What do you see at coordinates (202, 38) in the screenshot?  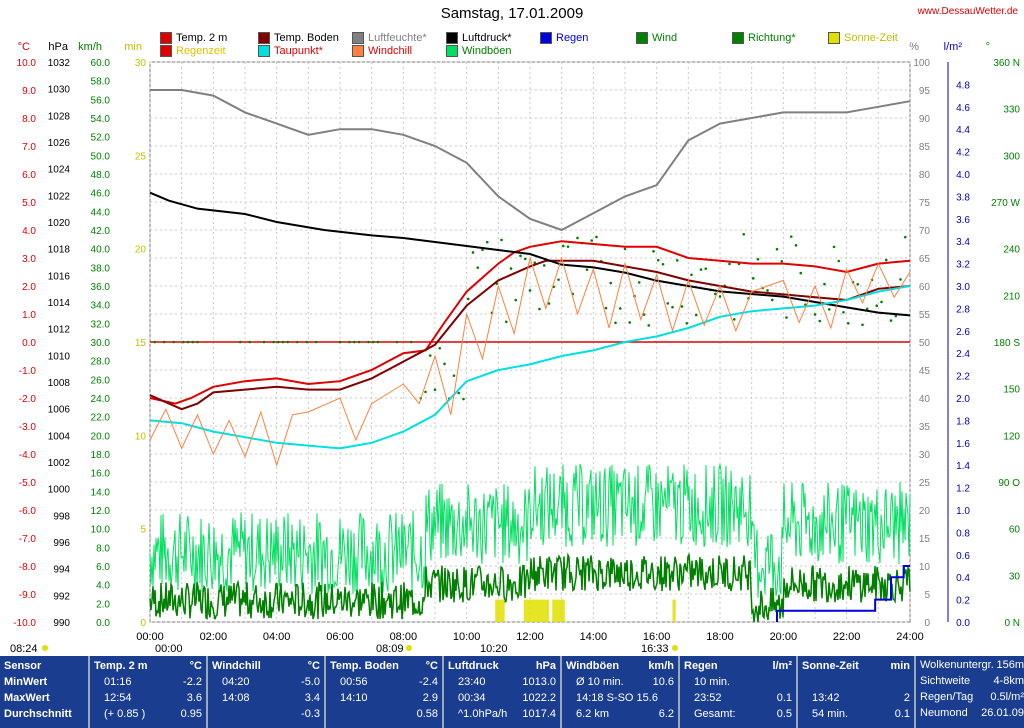 I see `legend-label: Temp. 2 m` at bounding box center [202, 38].